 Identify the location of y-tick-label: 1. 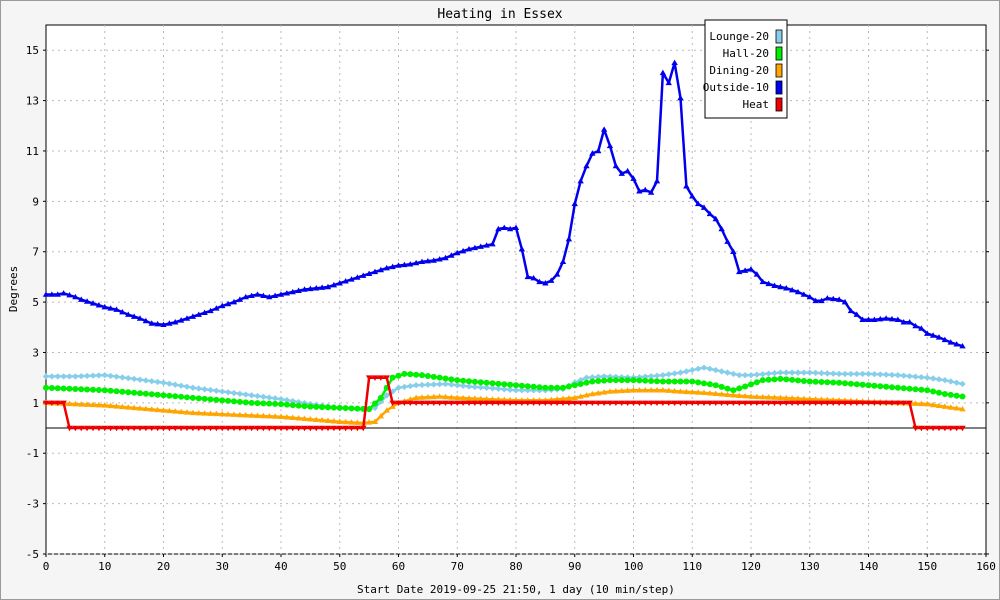
(35, 403).